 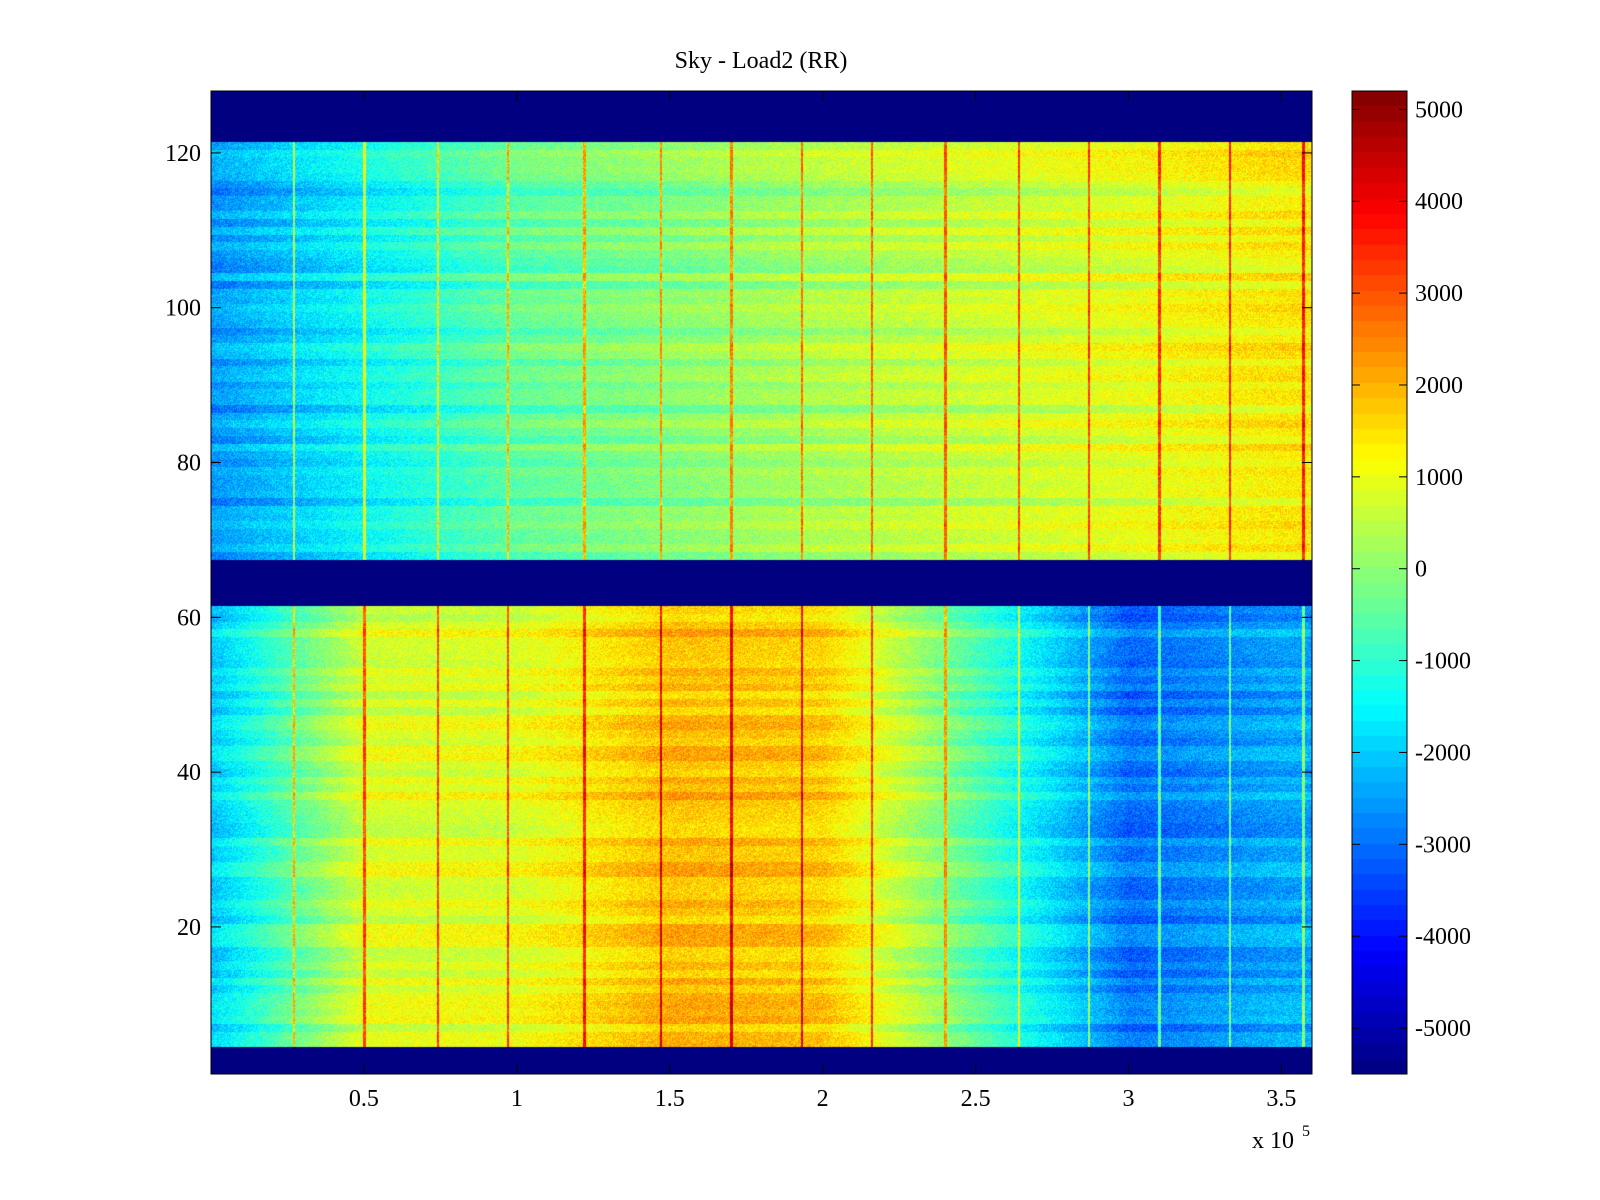 I want to click on colorbar-tick-label: -1000, so click(x=1443, y=662).